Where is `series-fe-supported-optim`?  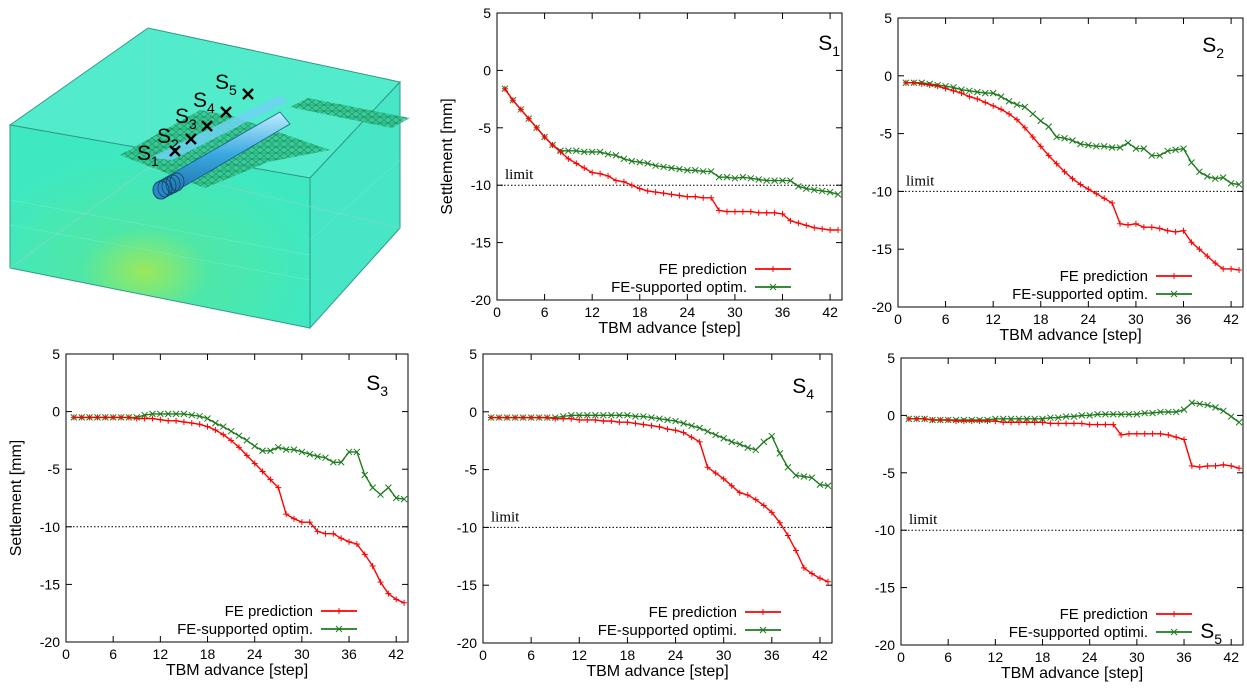 series-fe-supported-optim is located at coordinates (671, 141).